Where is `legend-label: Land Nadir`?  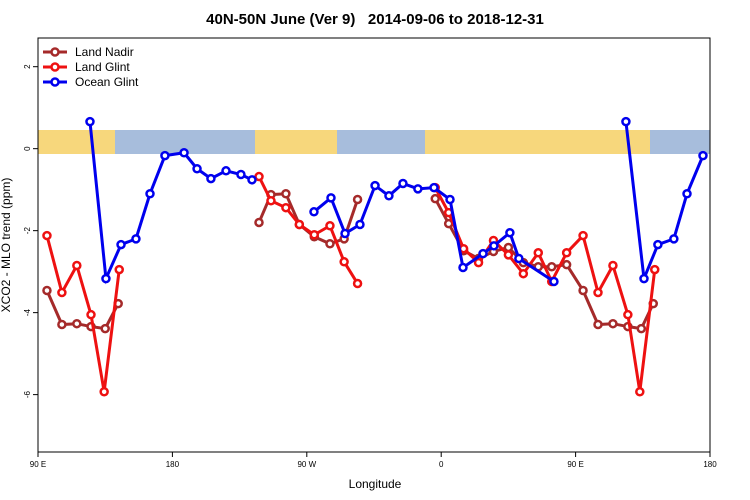
legend-label: Land Nadir is located at coordinates (104, 52).